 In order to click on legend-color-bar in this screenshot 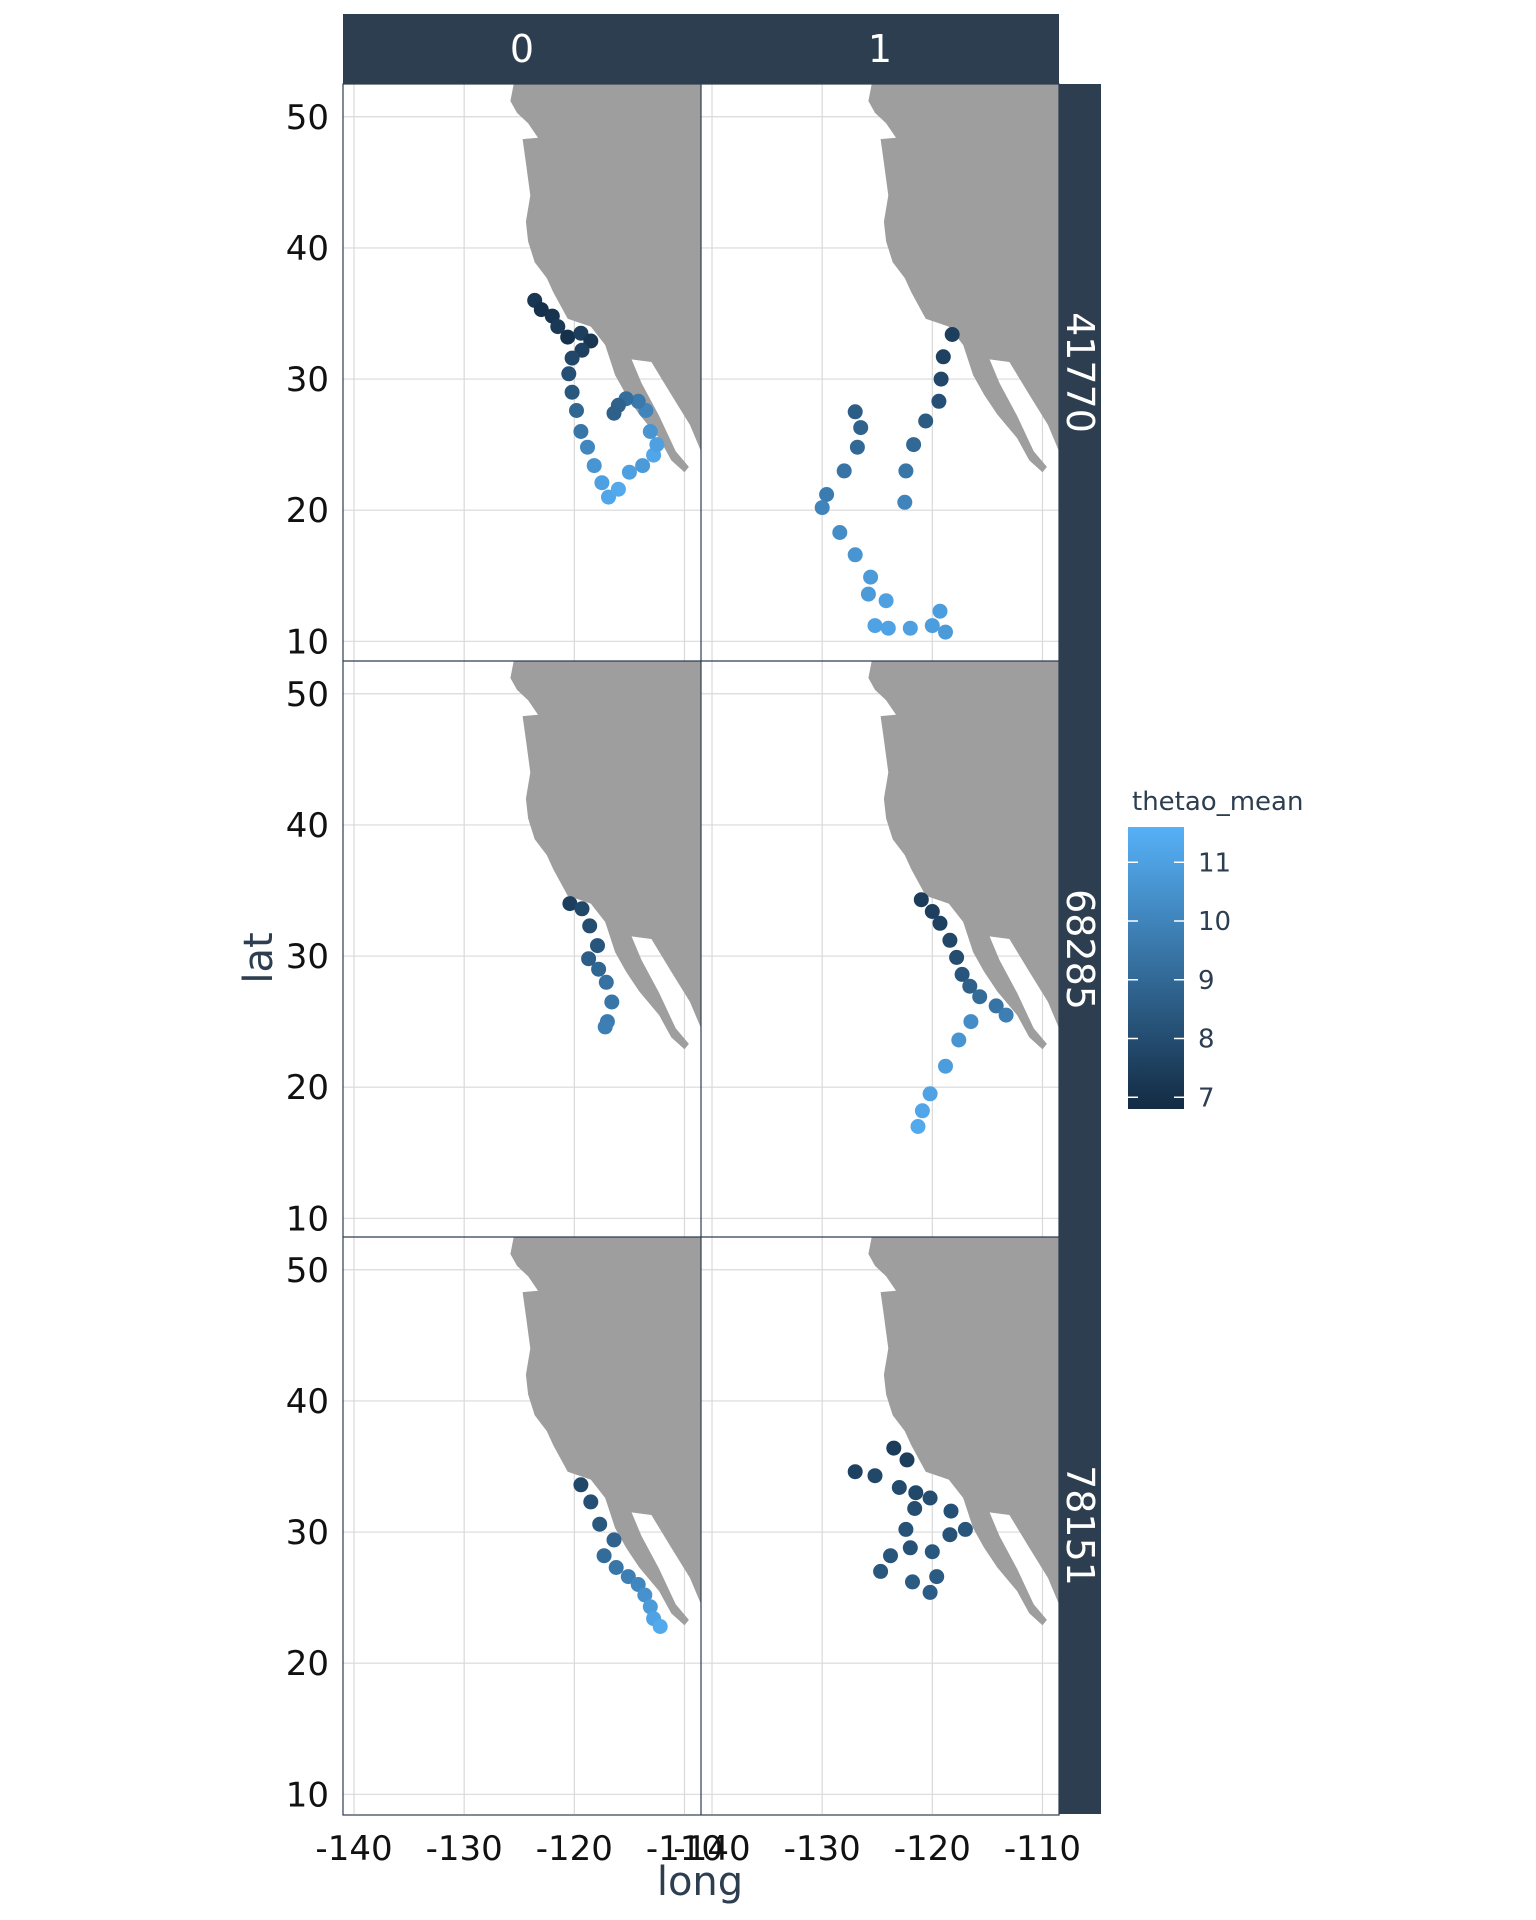, I will do `click(1156, 968)`.